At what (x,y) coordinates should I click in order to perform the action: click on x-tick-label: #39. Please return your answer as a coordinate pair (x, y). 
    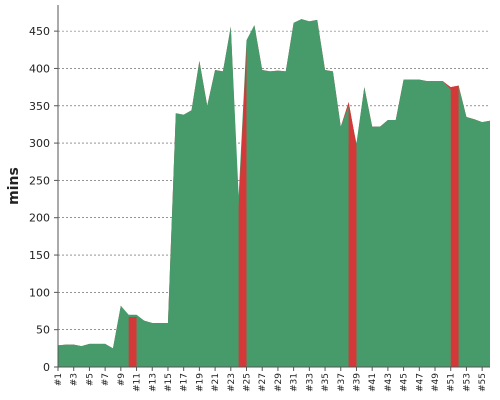
    Looking at the image, I should click on (357, 382).